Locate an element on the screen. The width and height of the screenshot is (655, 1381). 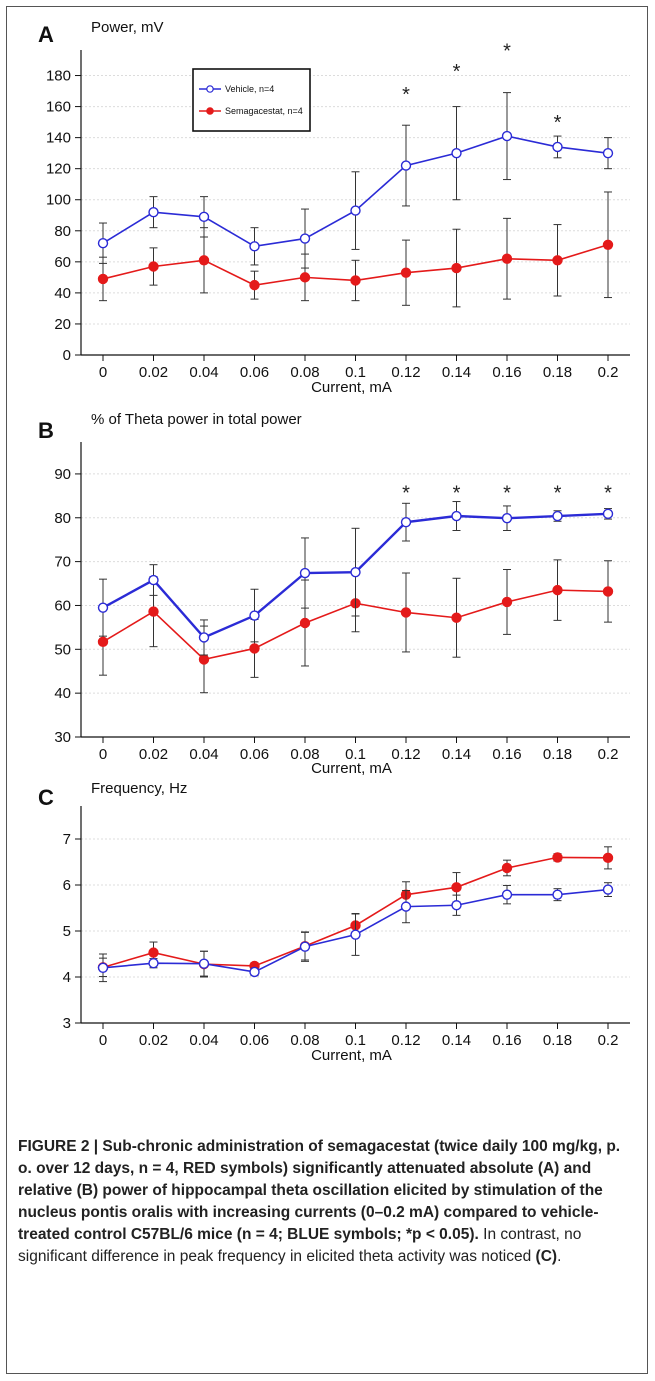
y-tick-label: 20 is located at coordinates (62, 324).